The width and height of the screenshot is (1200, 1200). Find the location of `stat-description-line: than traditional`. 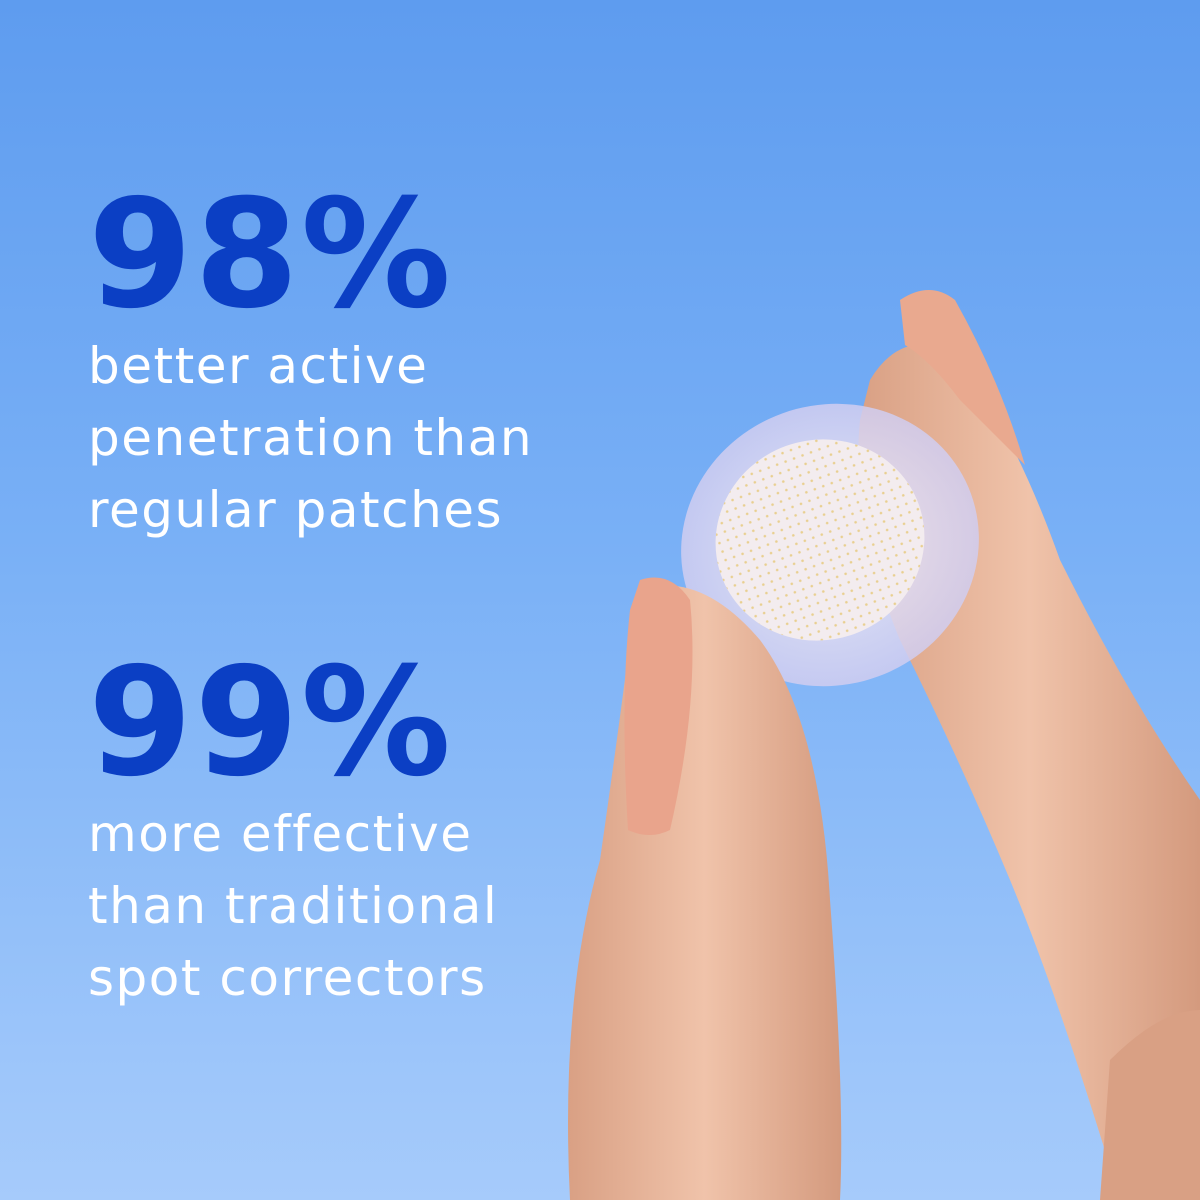

stat-description-line: than traditional is located at coordinates (293, 906).